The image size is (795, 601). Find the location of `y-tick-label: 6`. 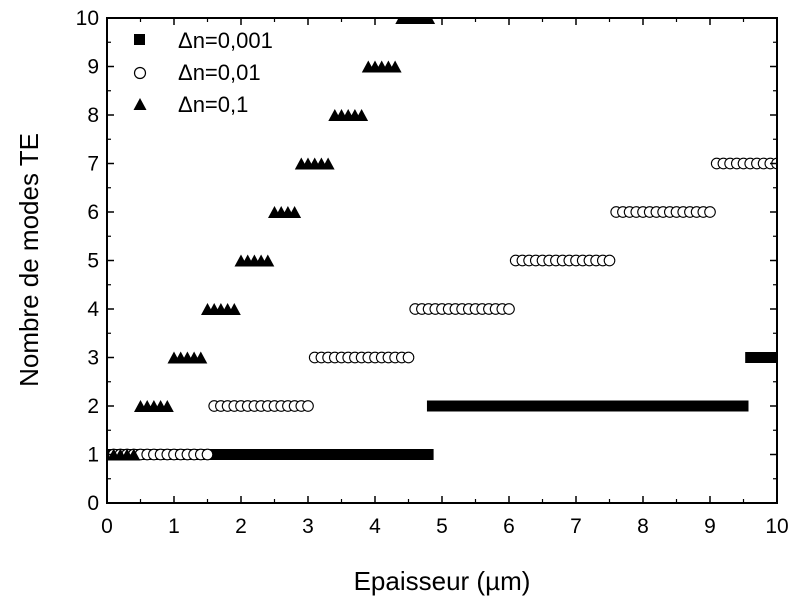

y-tick-label: 6 is located at coordinates (93, 212).